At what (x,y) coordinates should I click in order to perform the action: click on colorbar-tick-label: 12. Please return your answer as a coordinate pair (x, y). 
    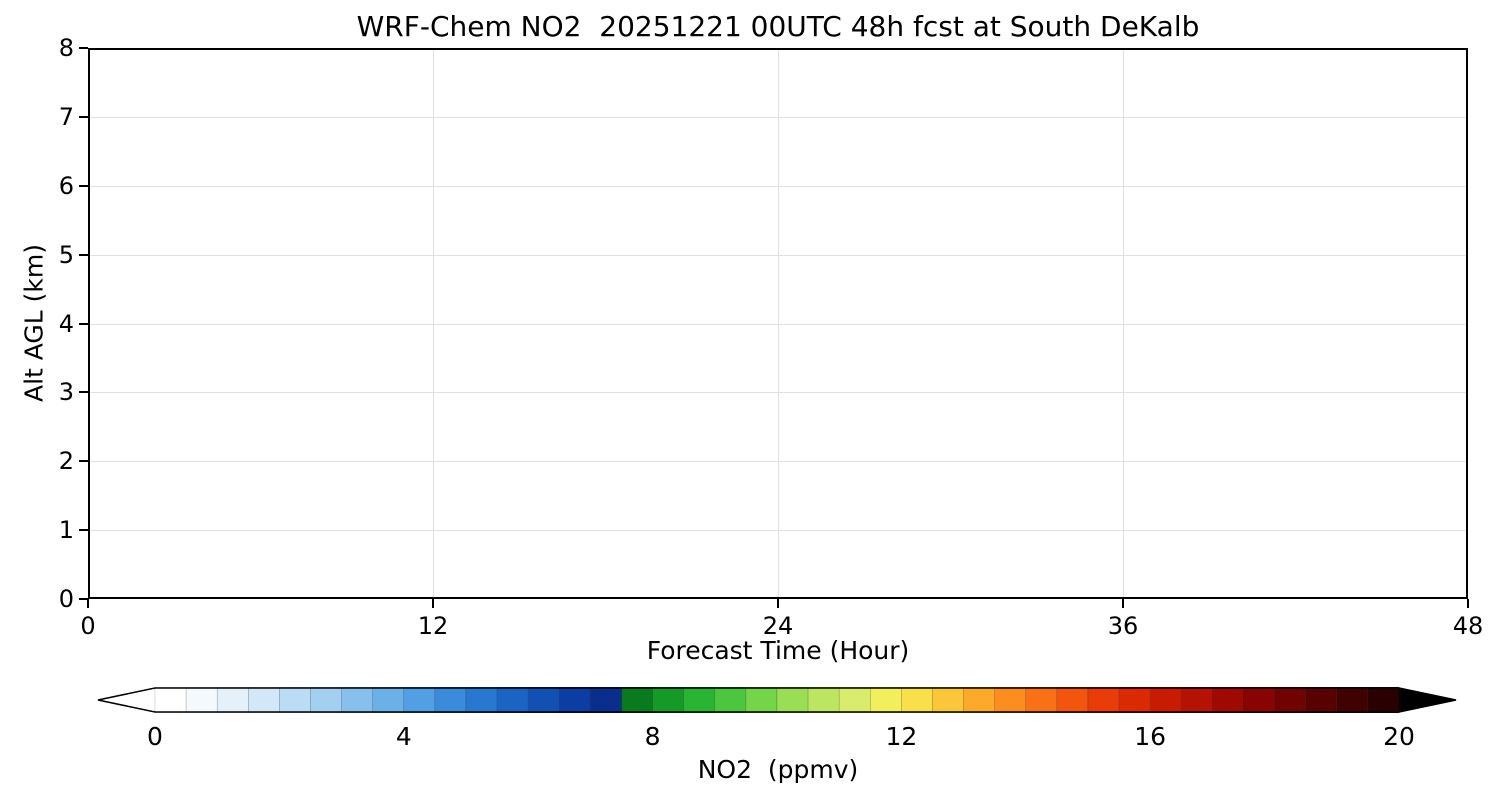
    Looking at the image, I should click on (901, 736).